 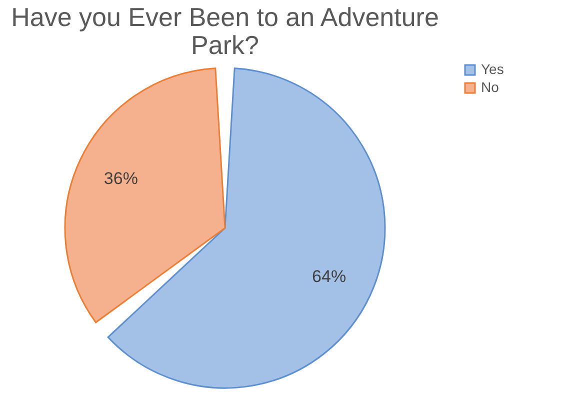 I want to click on legend-label: No, so click(x=490, y=87).